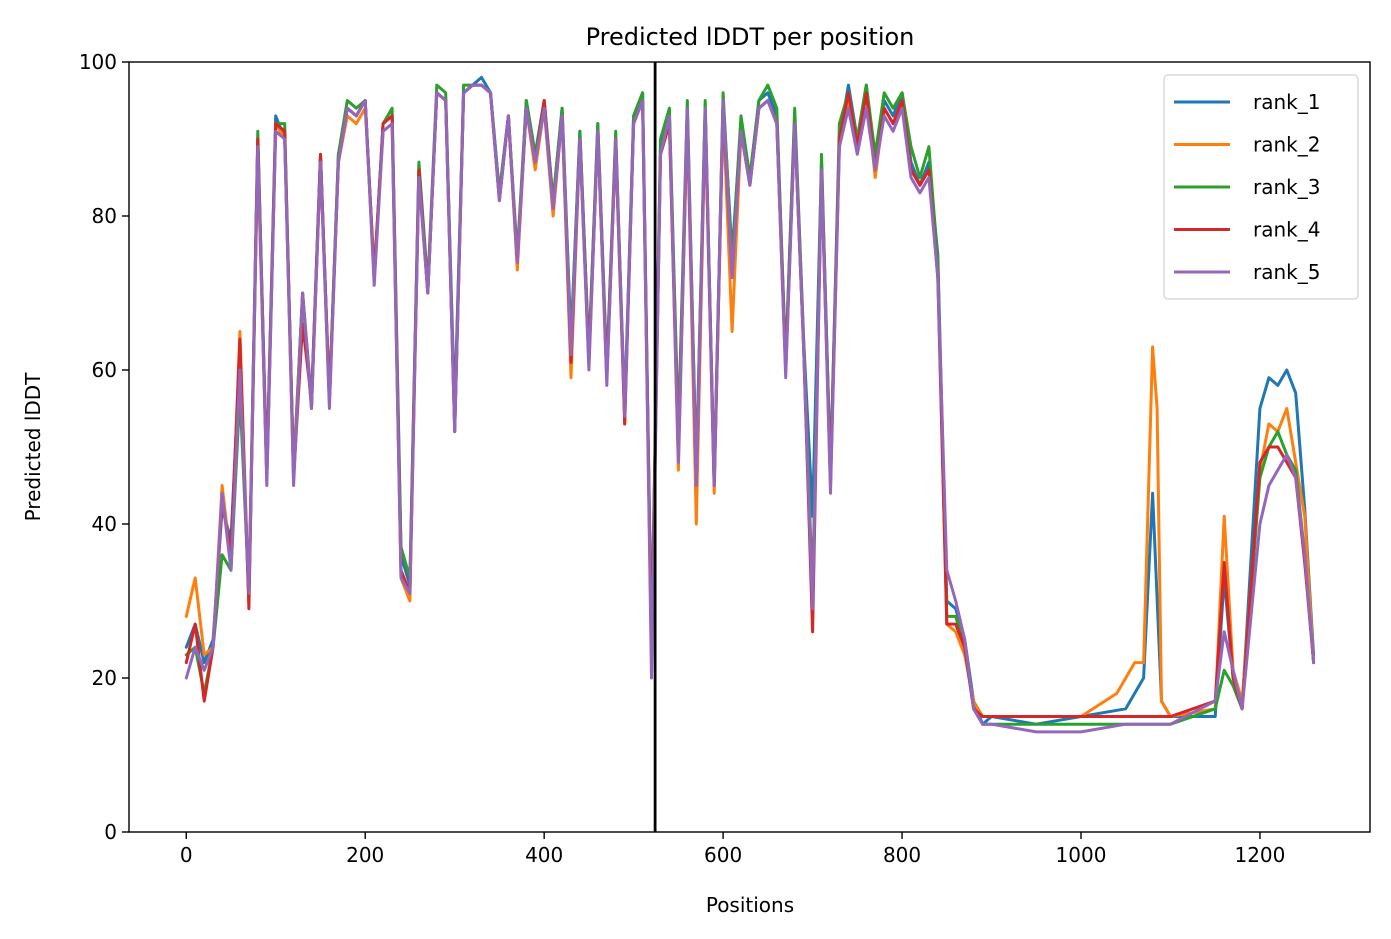 The image size is (1391, 939). I want to click on x-tick-label: 600, so click(723, 855).